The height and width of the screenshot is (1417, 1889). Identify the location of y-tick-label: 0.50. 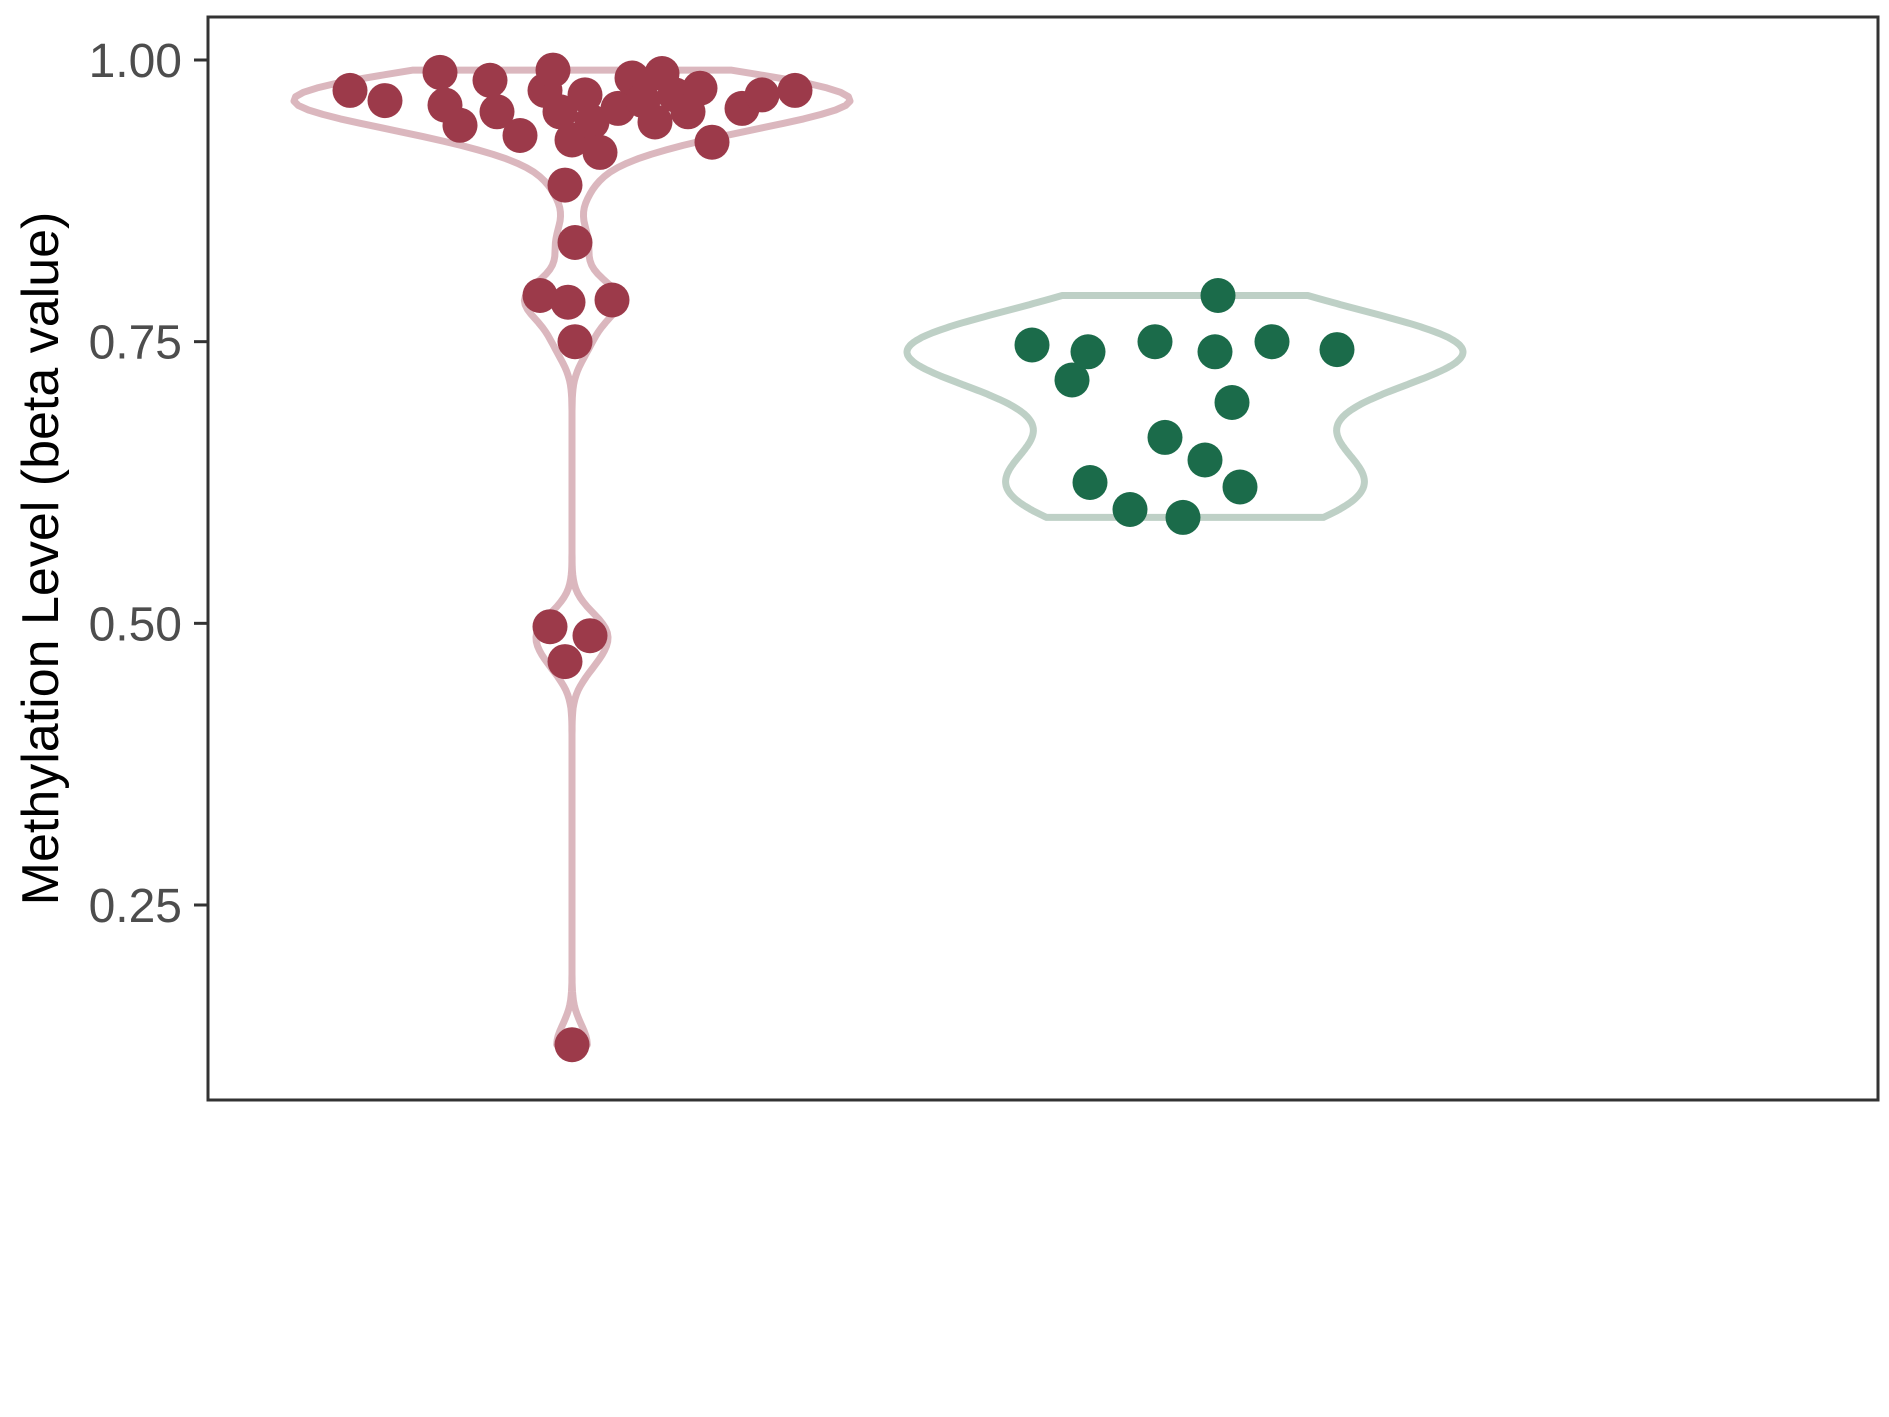
(135, 624).